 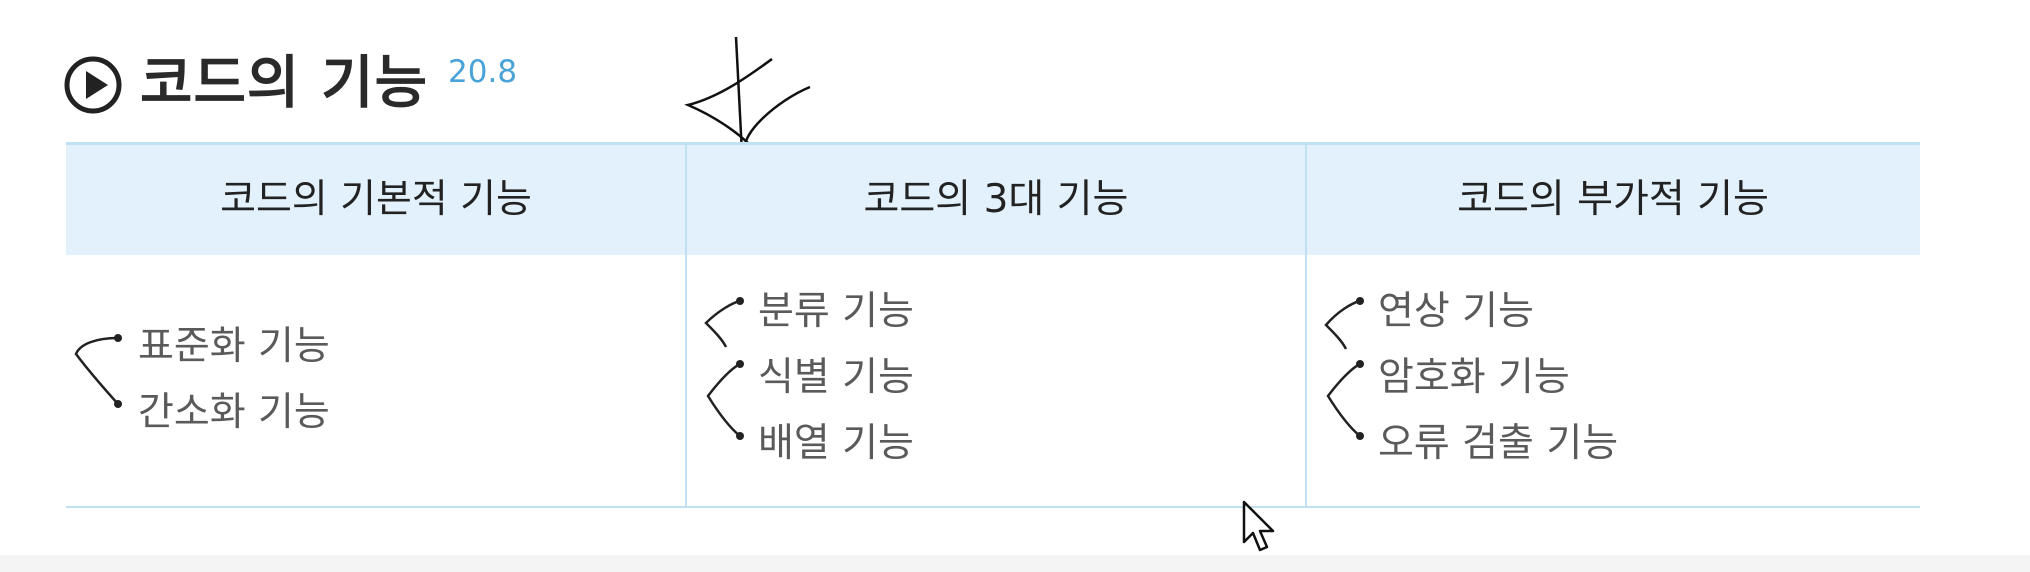 What do you see at coordinates (836, 377) in the screenshot?
I see `list-item-identification: 식별 기능` at bounding box center [836, 377].